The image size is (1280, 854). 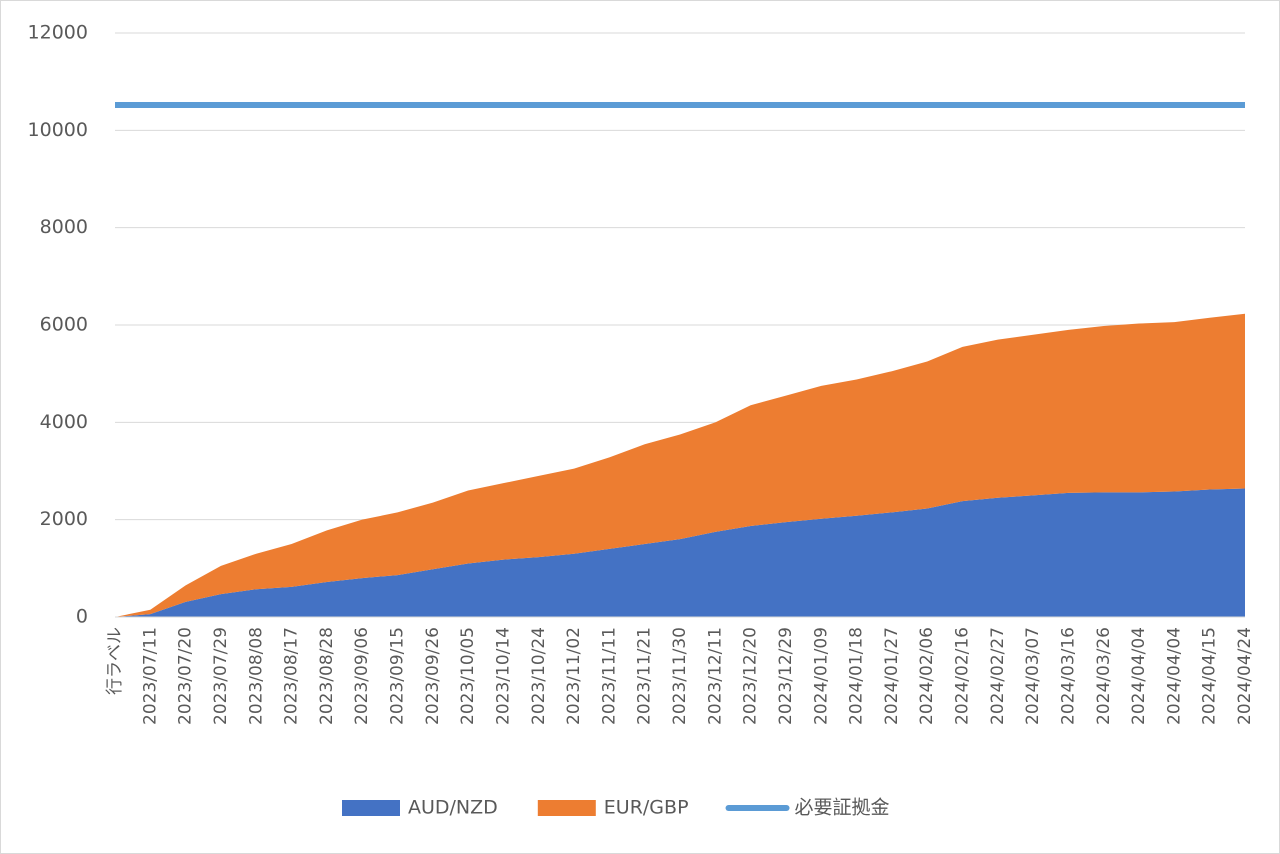 I want to click on y-tick-label: 2000, so click(x=64, y=519).